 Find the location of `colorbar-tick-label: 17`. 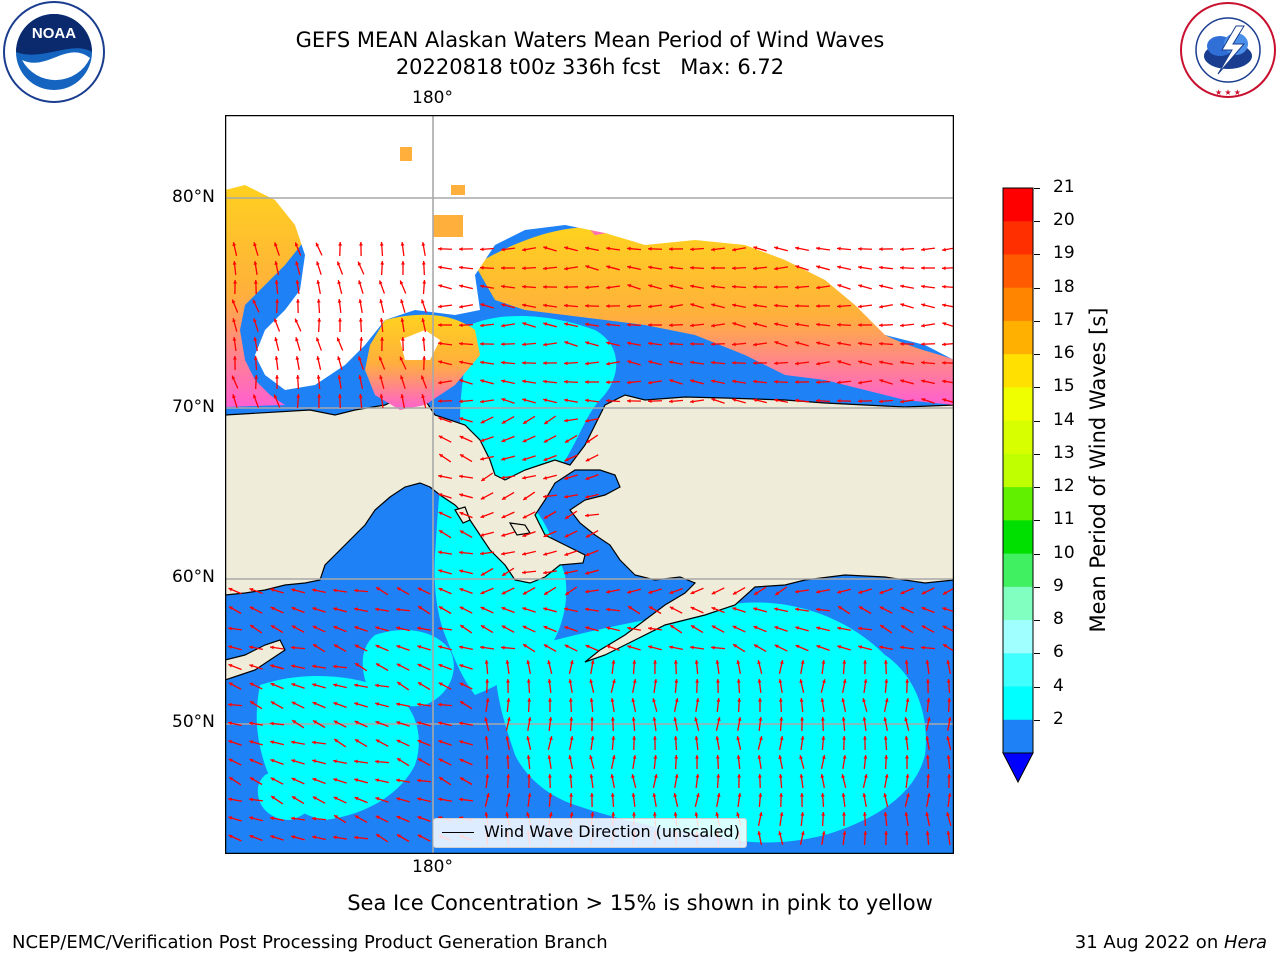

colorbar-tick-label: 17 is located at coordinates (1064, 319).